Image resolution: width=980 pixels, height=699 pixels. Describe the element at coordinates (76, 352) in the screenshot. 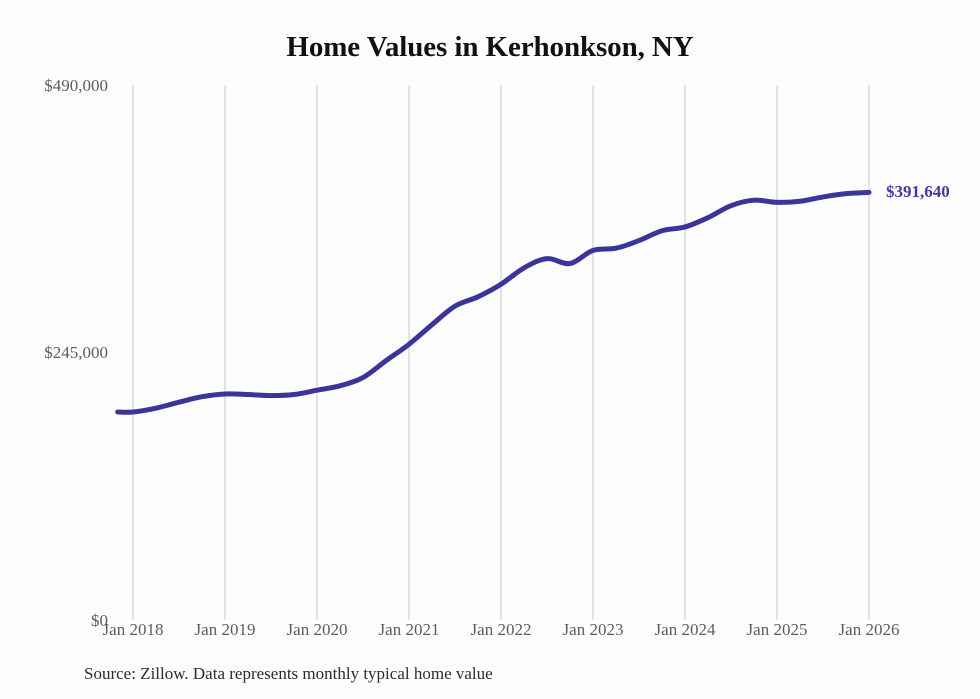

I see `y-tick-label-245000: $245,000` at that location.